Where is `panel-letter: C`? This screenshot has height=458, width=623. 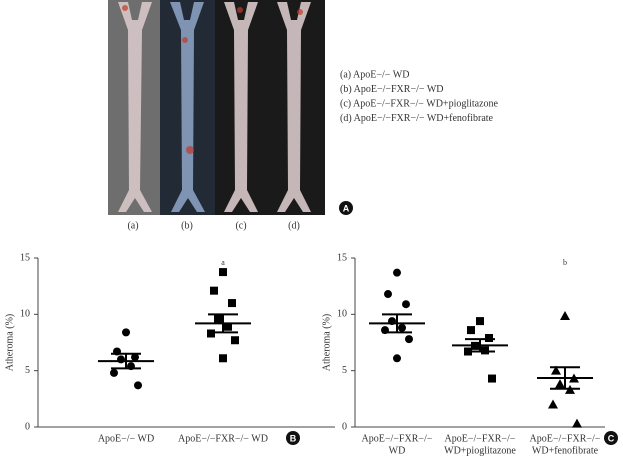
panel-letter: C is located at coordinates (611, 438).